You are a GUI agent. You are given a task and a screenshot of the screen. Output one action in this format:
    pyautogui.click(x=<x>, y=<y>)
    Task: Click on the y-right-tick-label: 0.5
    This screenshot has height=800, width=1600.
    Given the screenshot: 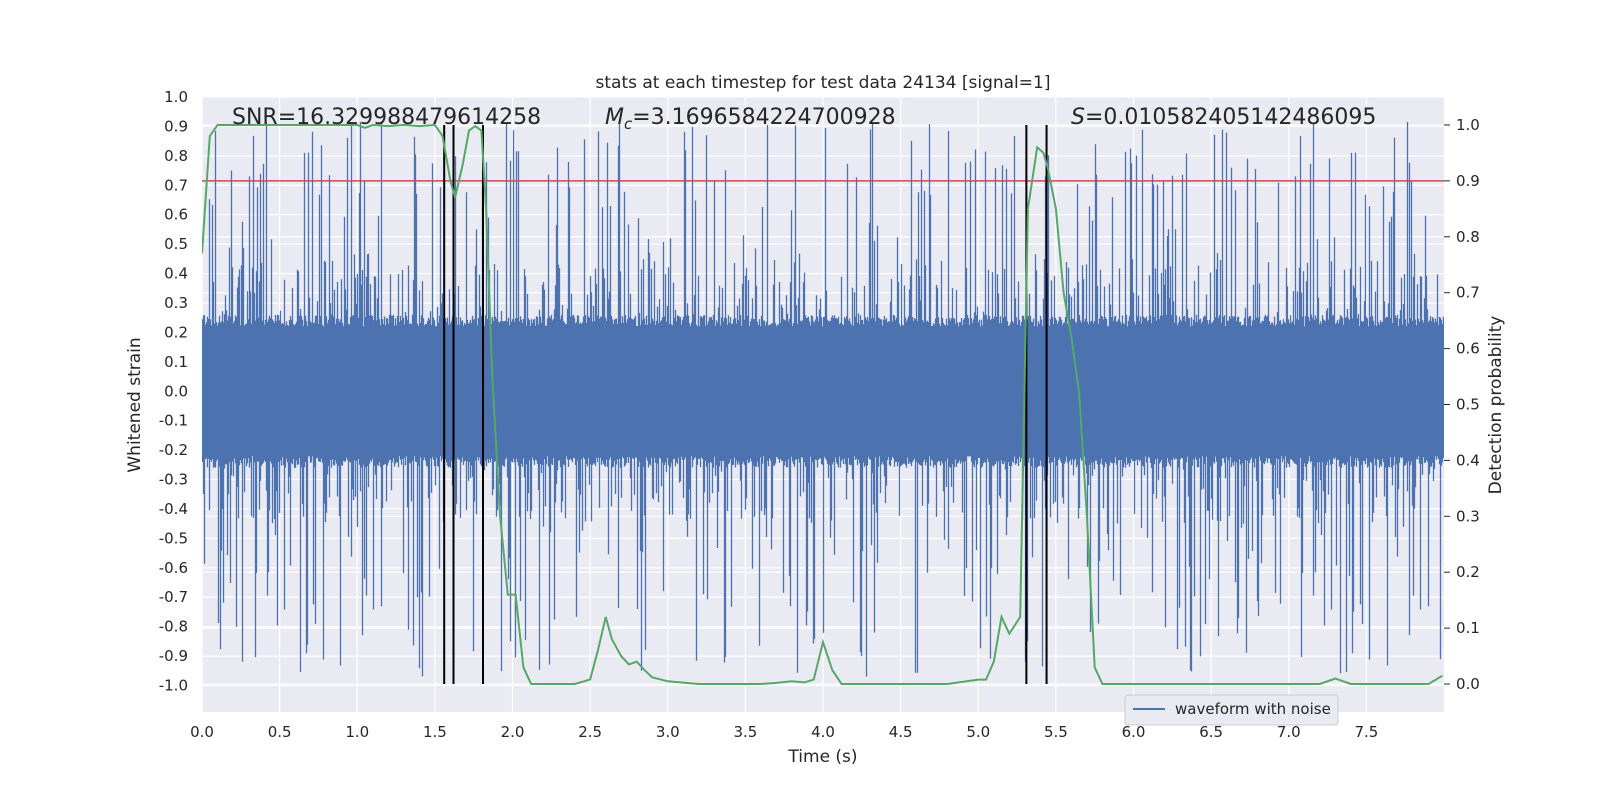 What is the action you would take?
    pyautogui.click(x=1468, y=405)
    